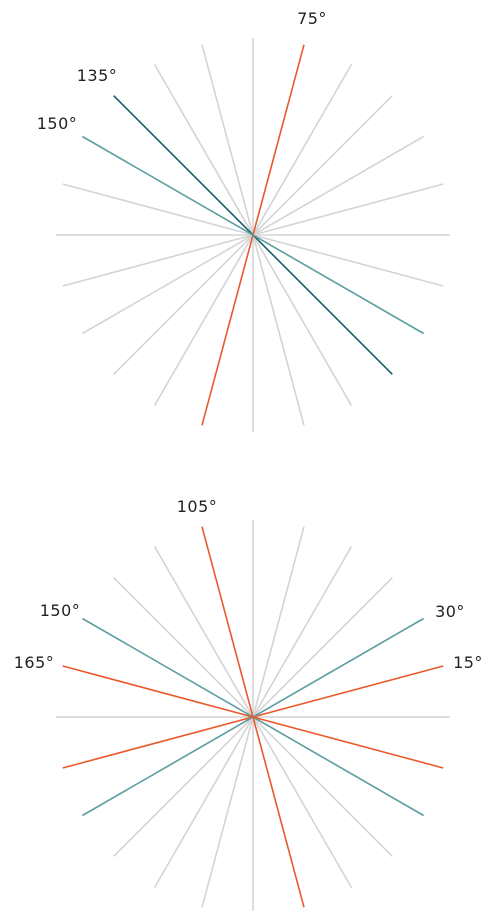  Describe the element at coordinates (312, 18) in the screenshot. I see `angle-label-75: 75°` at that location.